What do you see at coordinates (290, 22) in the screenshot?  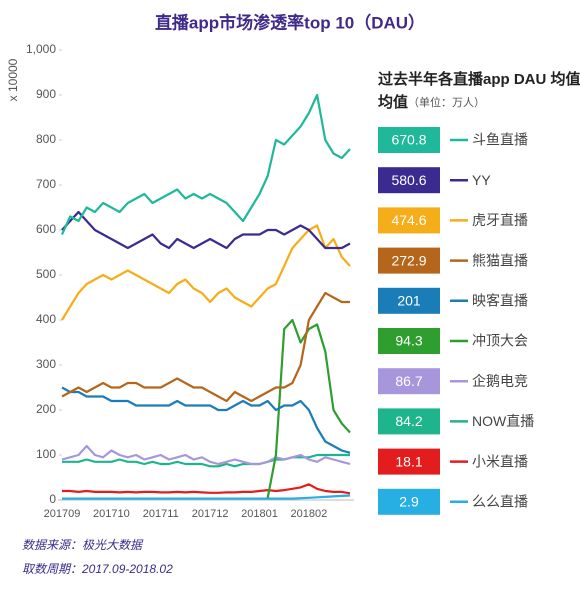 I see `chart-title: 直播app市场渗透率top 10（DAU）` at bounding box center [290, 22].